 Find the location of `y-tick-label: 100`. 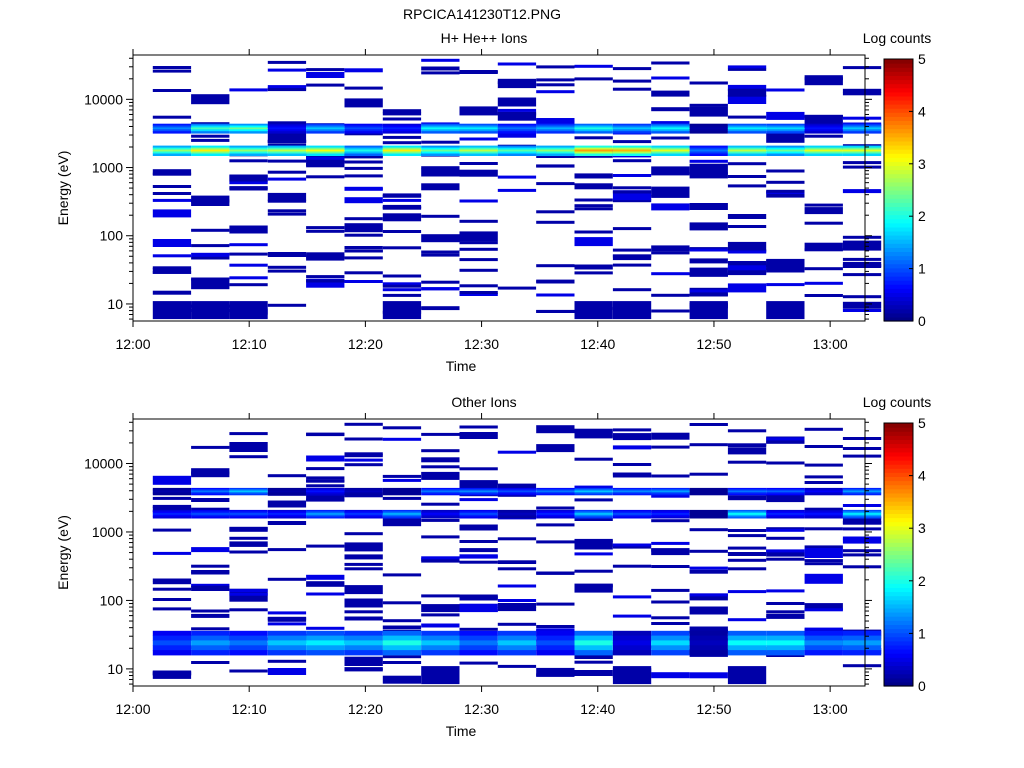

y-tick-label: 100 is located at coordinates (112, 600).